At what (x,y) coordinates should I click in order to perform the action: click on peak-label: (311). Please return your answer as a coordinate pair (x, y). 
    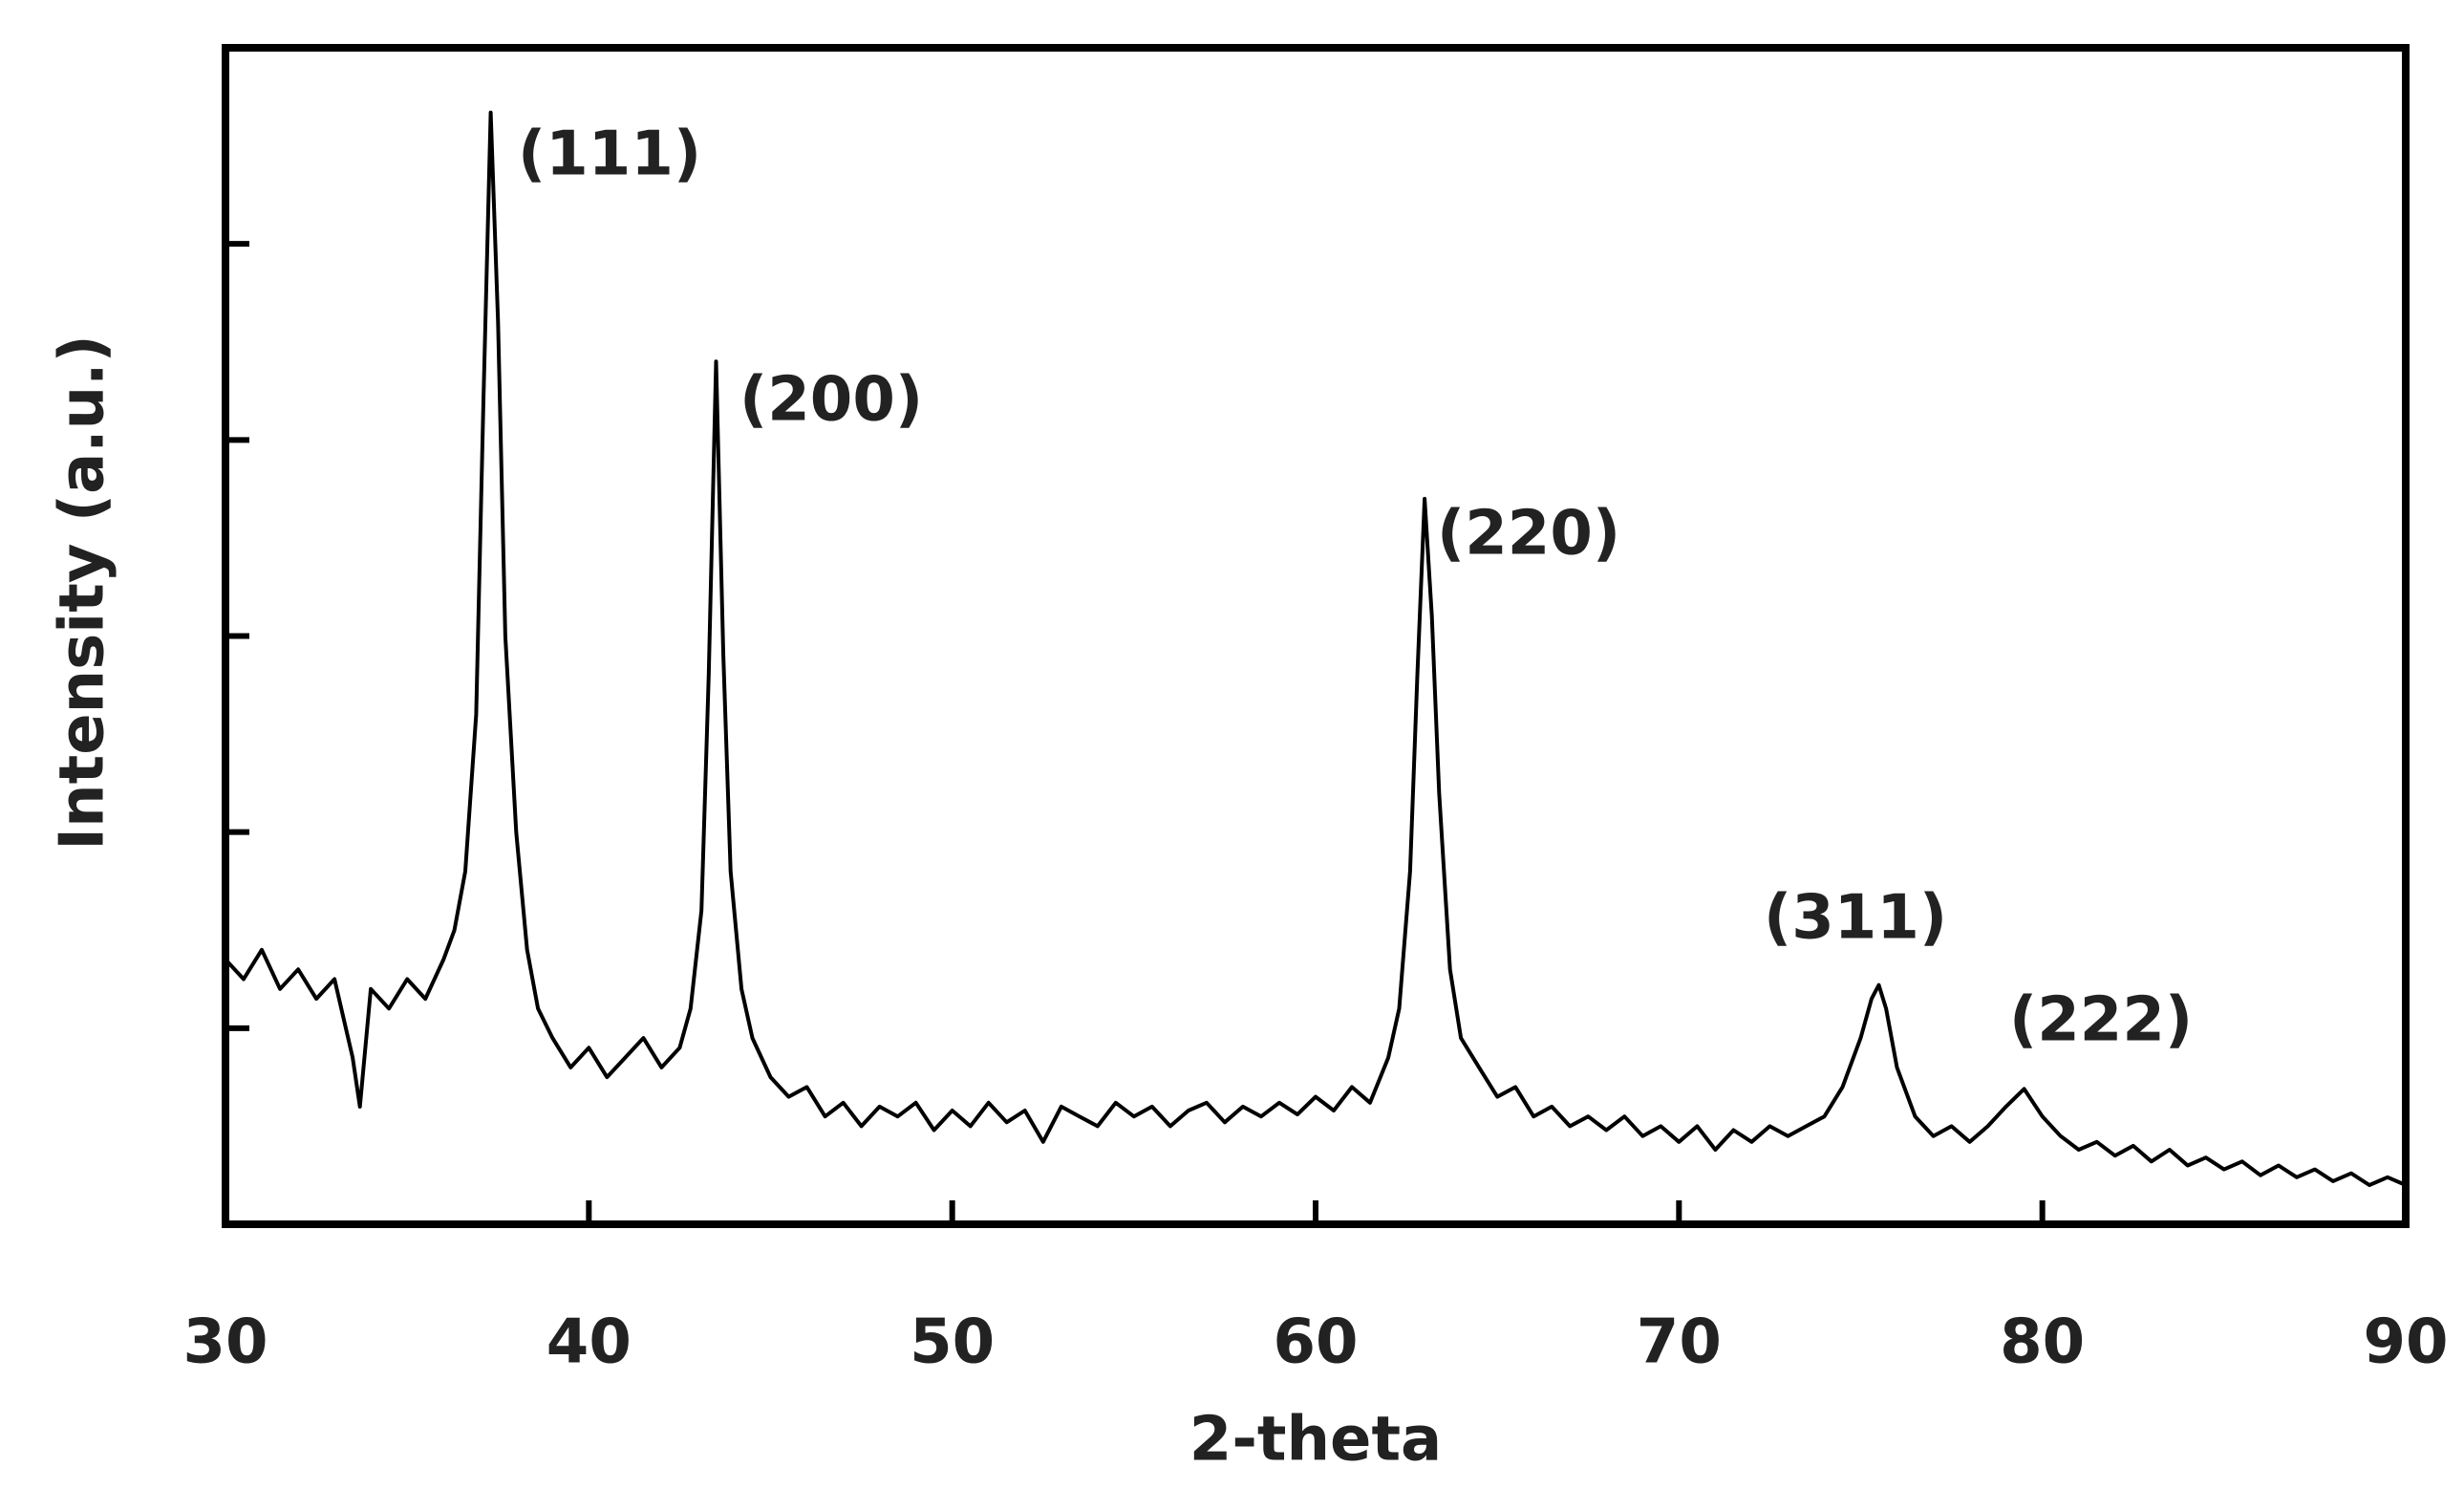
    Looking at the image, I should click on (1855, 918).